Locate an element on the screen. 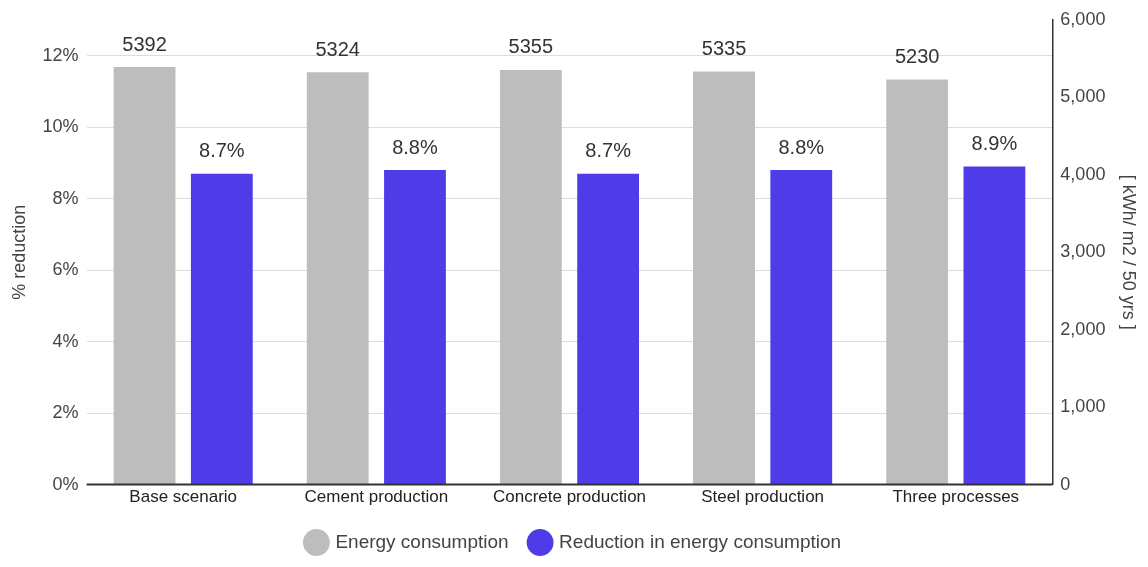  data-label: 5324 is located at coordinates (337, 48).